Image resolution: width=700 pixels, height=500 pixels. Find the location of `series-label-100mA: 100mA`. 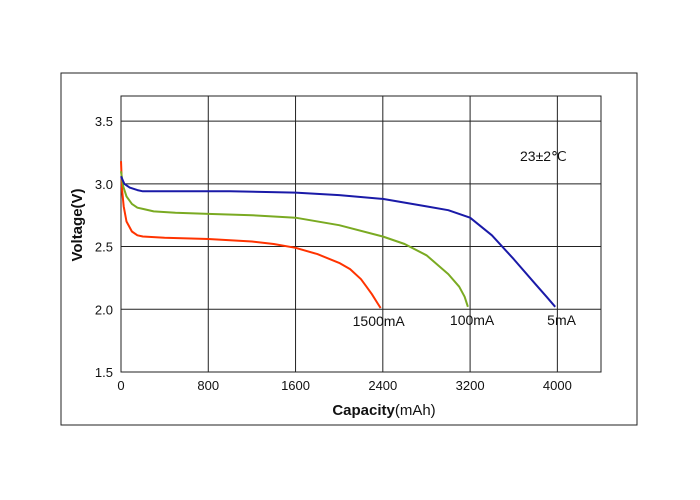

series-label-100mA: 100mA is located at coordinates (472, 320).